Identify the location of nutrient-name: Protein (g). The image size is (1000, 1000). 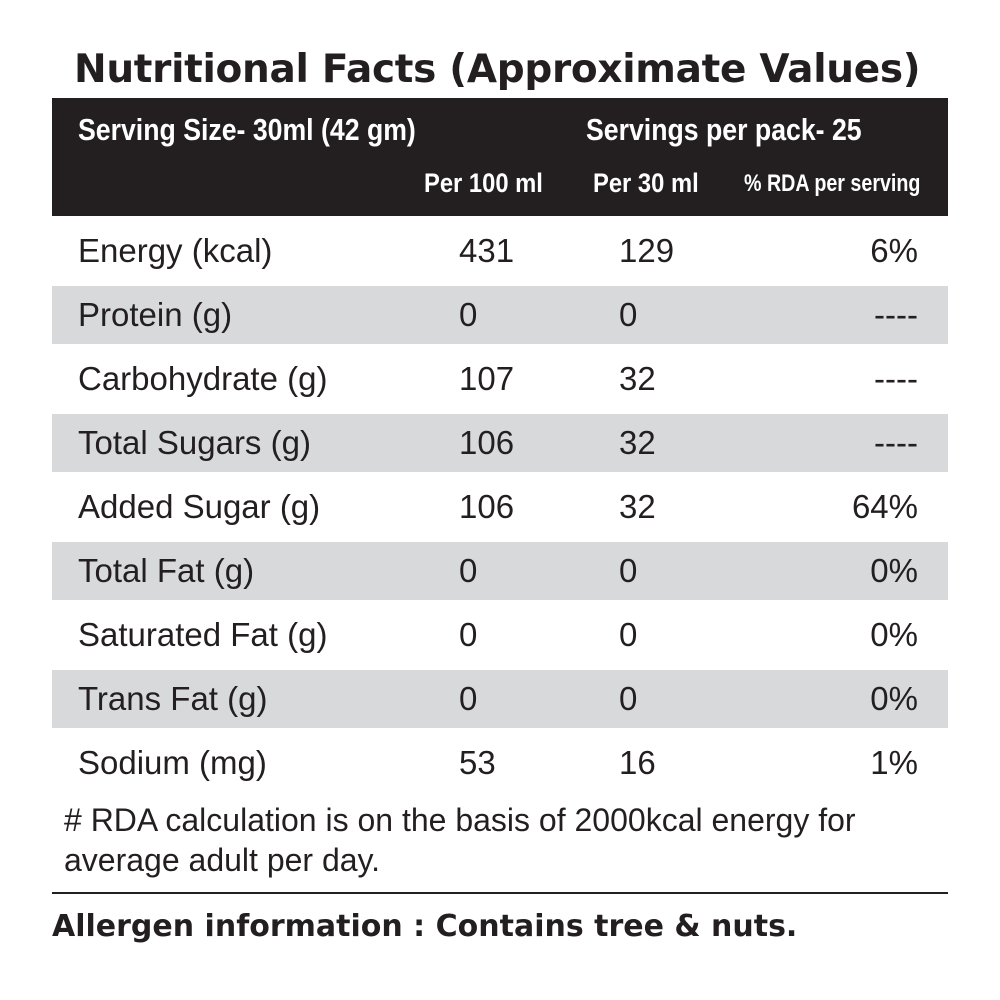
(155, 314).